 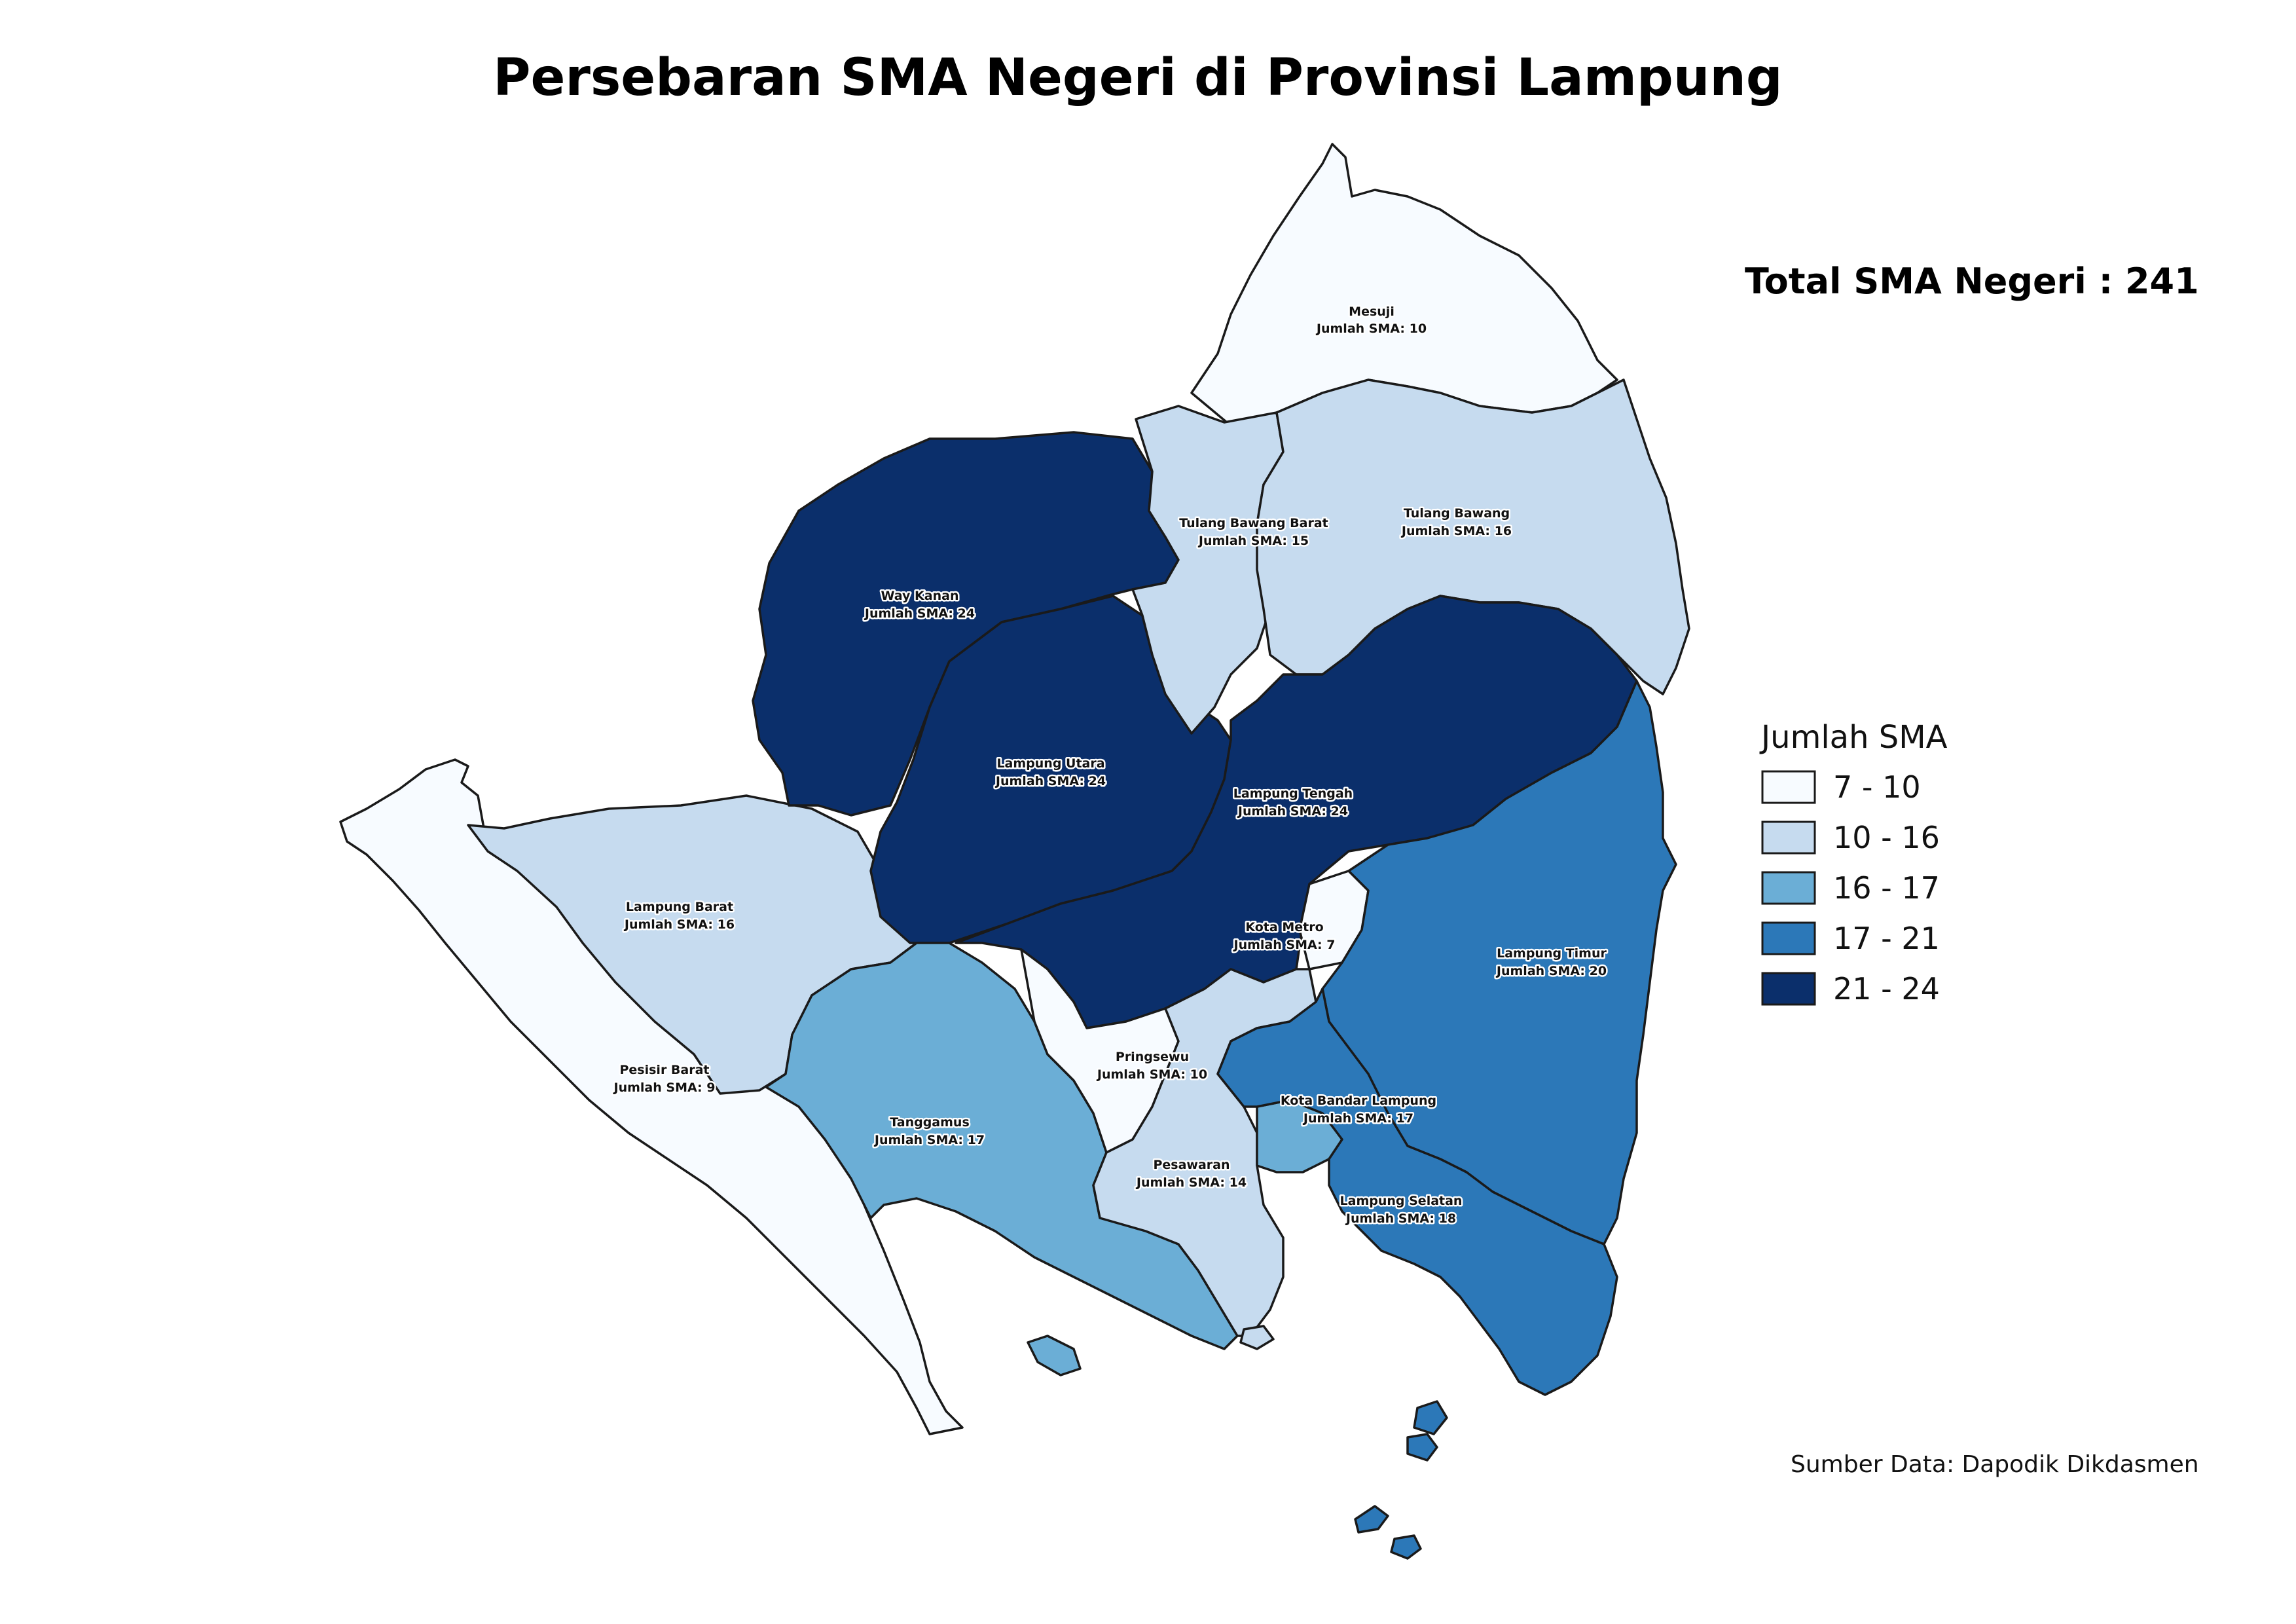 What do you see at coordinates (1253, 541) in the screenshot?
I see `label-tulang-bawang-barat-count: Jumlah SMA: 15` at bounding box center [1253, 541].